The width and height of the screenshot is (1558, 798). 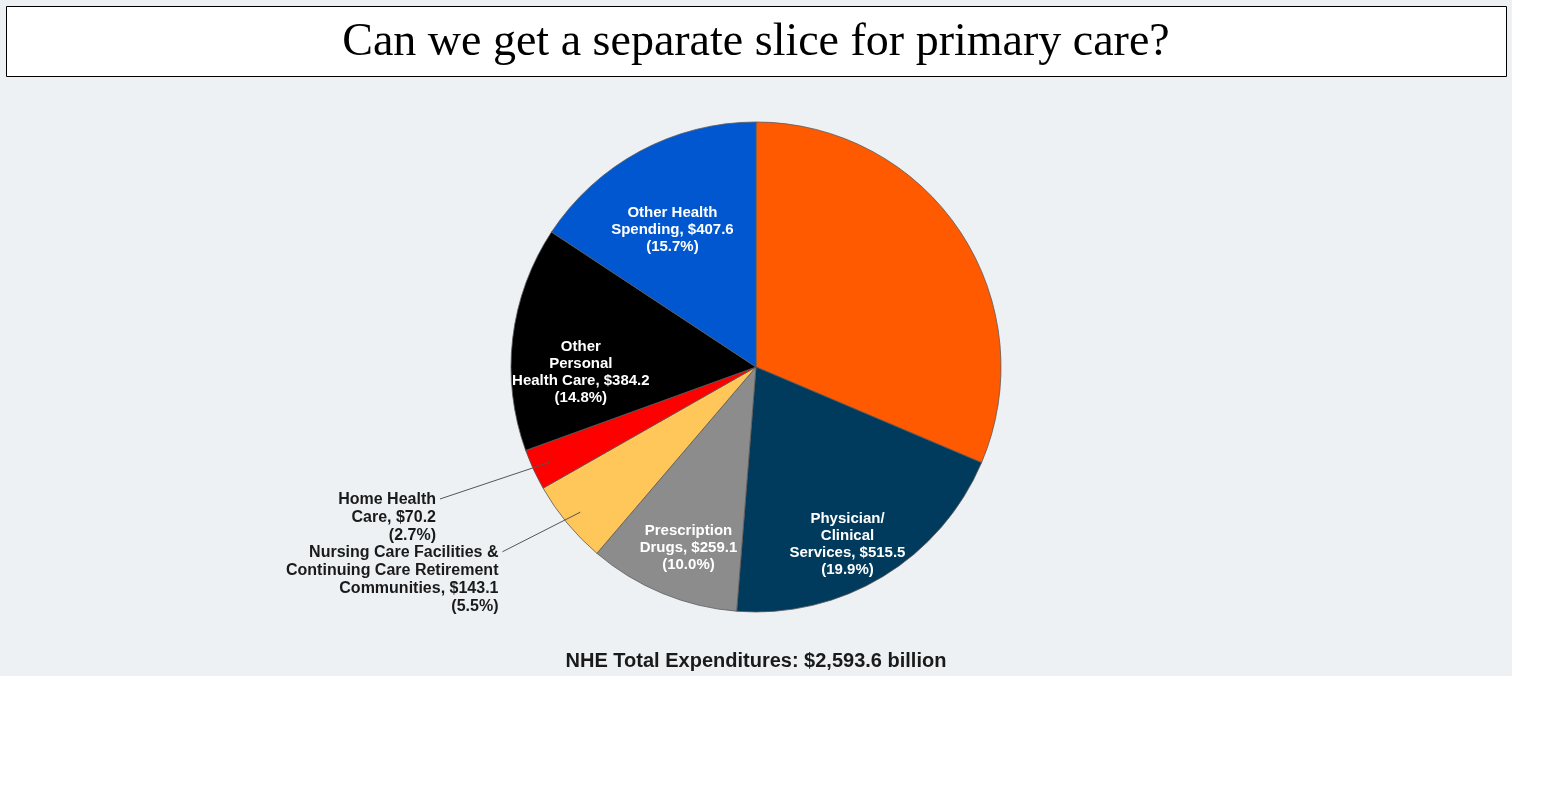 What do you see at coordinates (581, 371) in the screenshot?
I see `slice-label: Other Personal Health Care, $384.2 (14.8%)` at bounding box center [581, 371].